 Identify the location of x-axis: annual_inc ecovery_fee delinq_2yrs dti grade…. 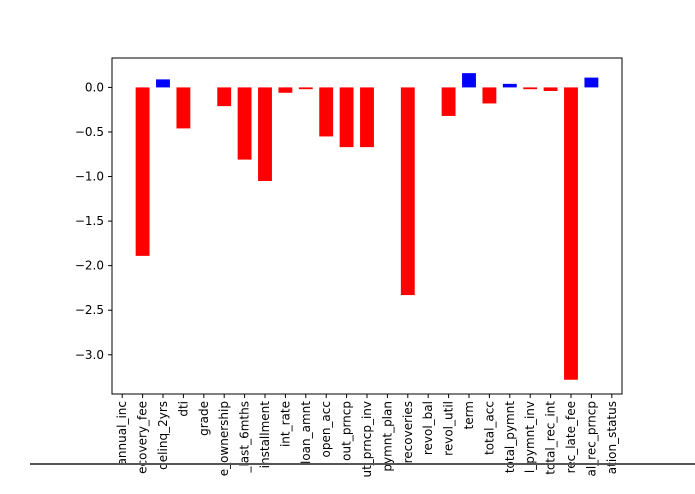
(367, 436).